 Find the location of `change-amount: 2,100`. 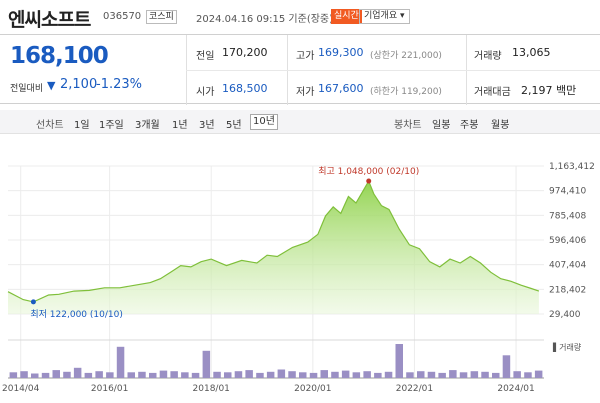

change-amount: 2,100 is located at coordinates (79, 84).